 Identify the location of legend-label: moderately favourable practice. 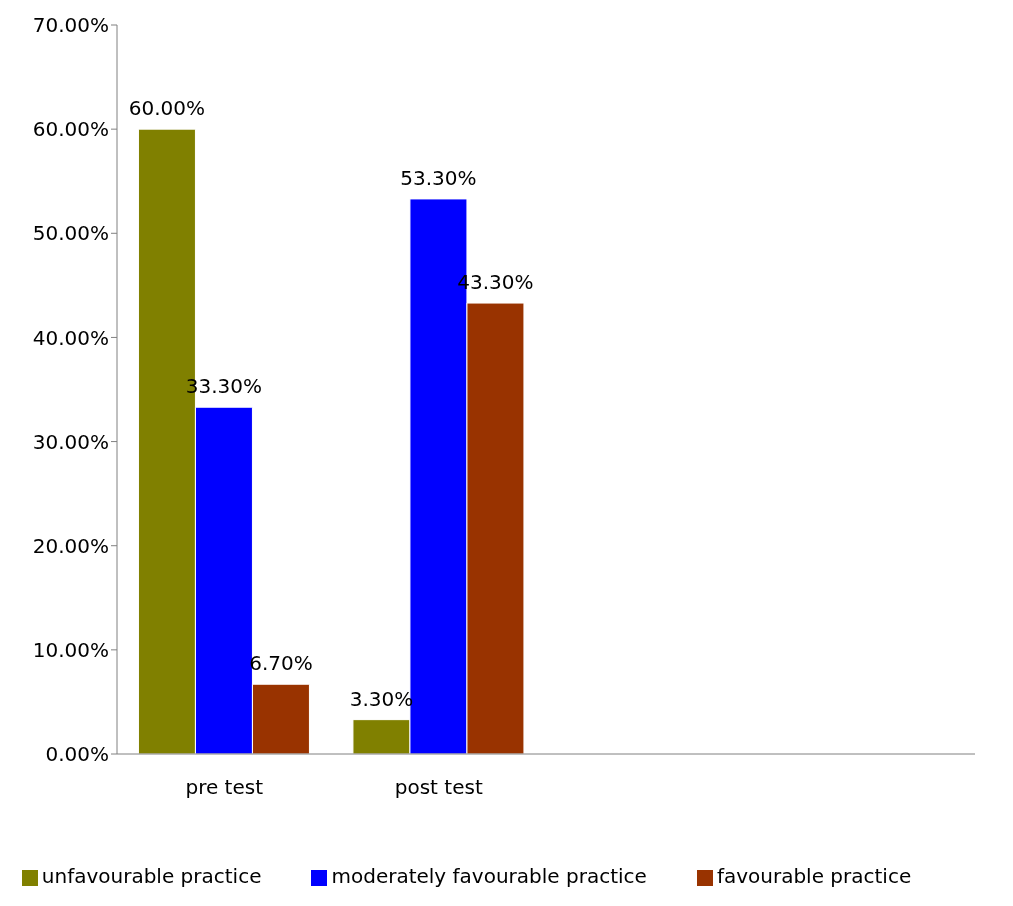
(489, 876).